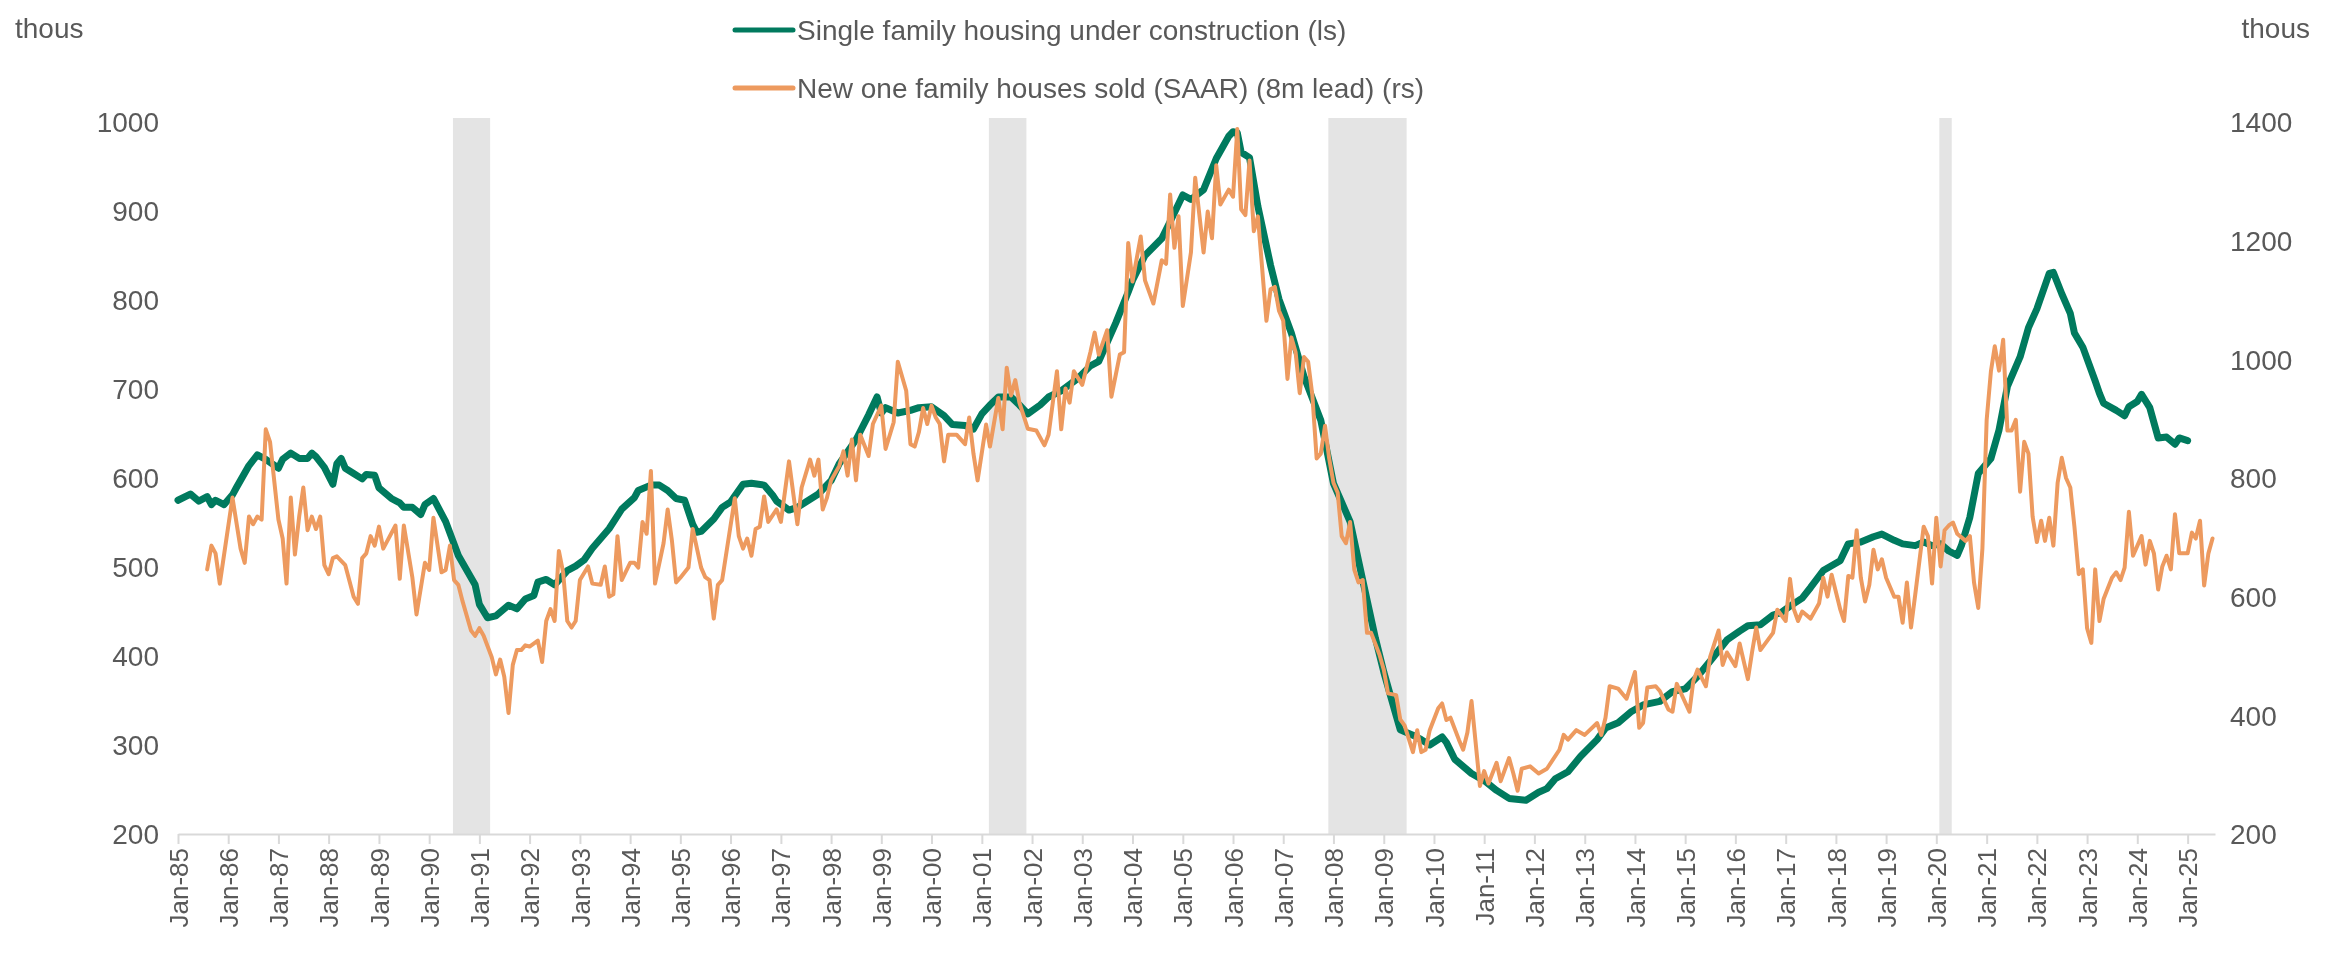 The image size is (2326, 962). What do you see at coordinates (1384, 888) in the screenshot?
I see `x-tick-label: Jan-09` at bounding box center [1384, 888].